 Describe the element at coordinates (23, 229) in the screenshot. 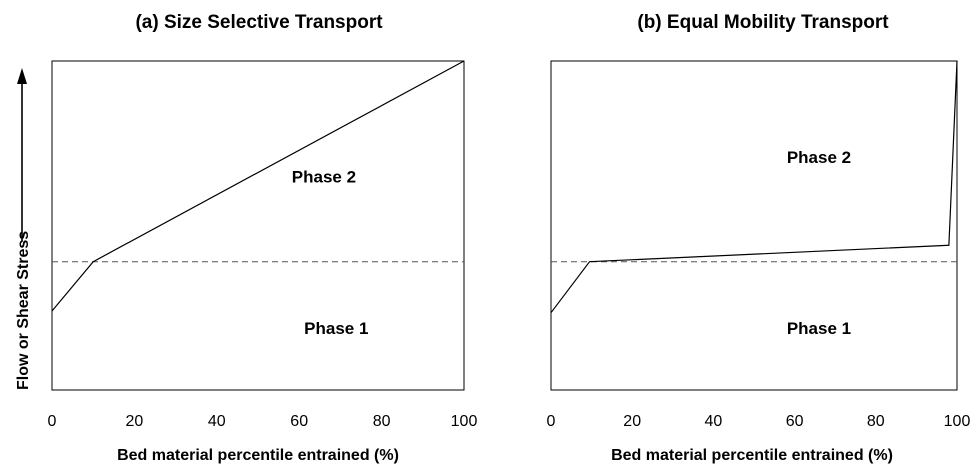

I see `y-axis-label-group: Flow or Shear Stress` at that location.